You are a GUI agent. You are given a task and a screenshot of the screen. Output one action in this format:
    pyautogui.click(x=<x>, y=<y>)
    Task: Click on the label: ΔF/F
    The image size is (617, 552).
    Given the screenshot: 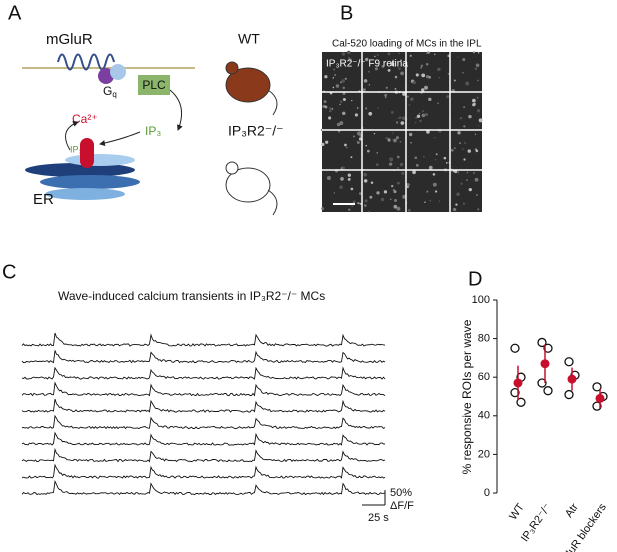 What is the action you would take?
    pyautogui.click(x=402, y=506)
    